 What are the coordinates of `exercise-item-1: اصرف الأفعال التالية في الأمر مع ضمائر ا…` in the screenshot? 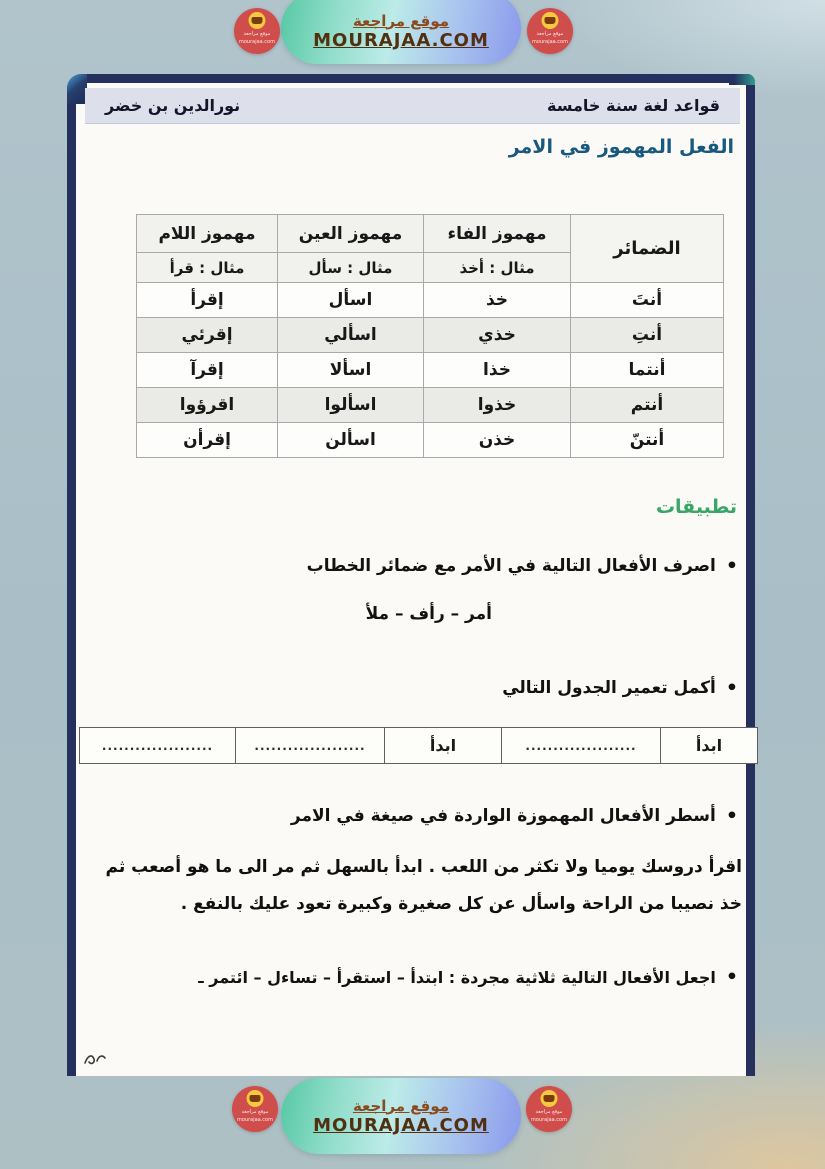 It's located at (522, 566).